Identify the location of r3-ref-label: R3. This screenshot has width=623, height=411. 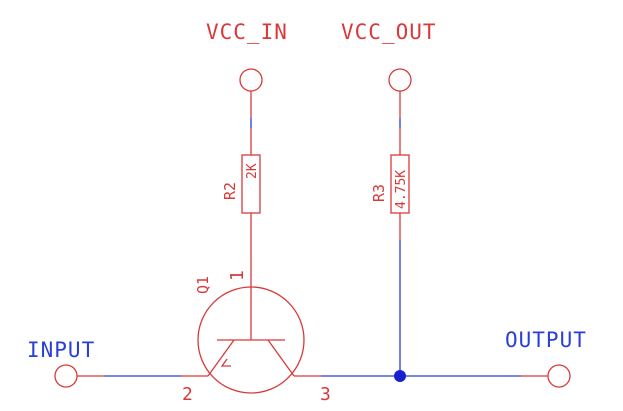
(379, 193).